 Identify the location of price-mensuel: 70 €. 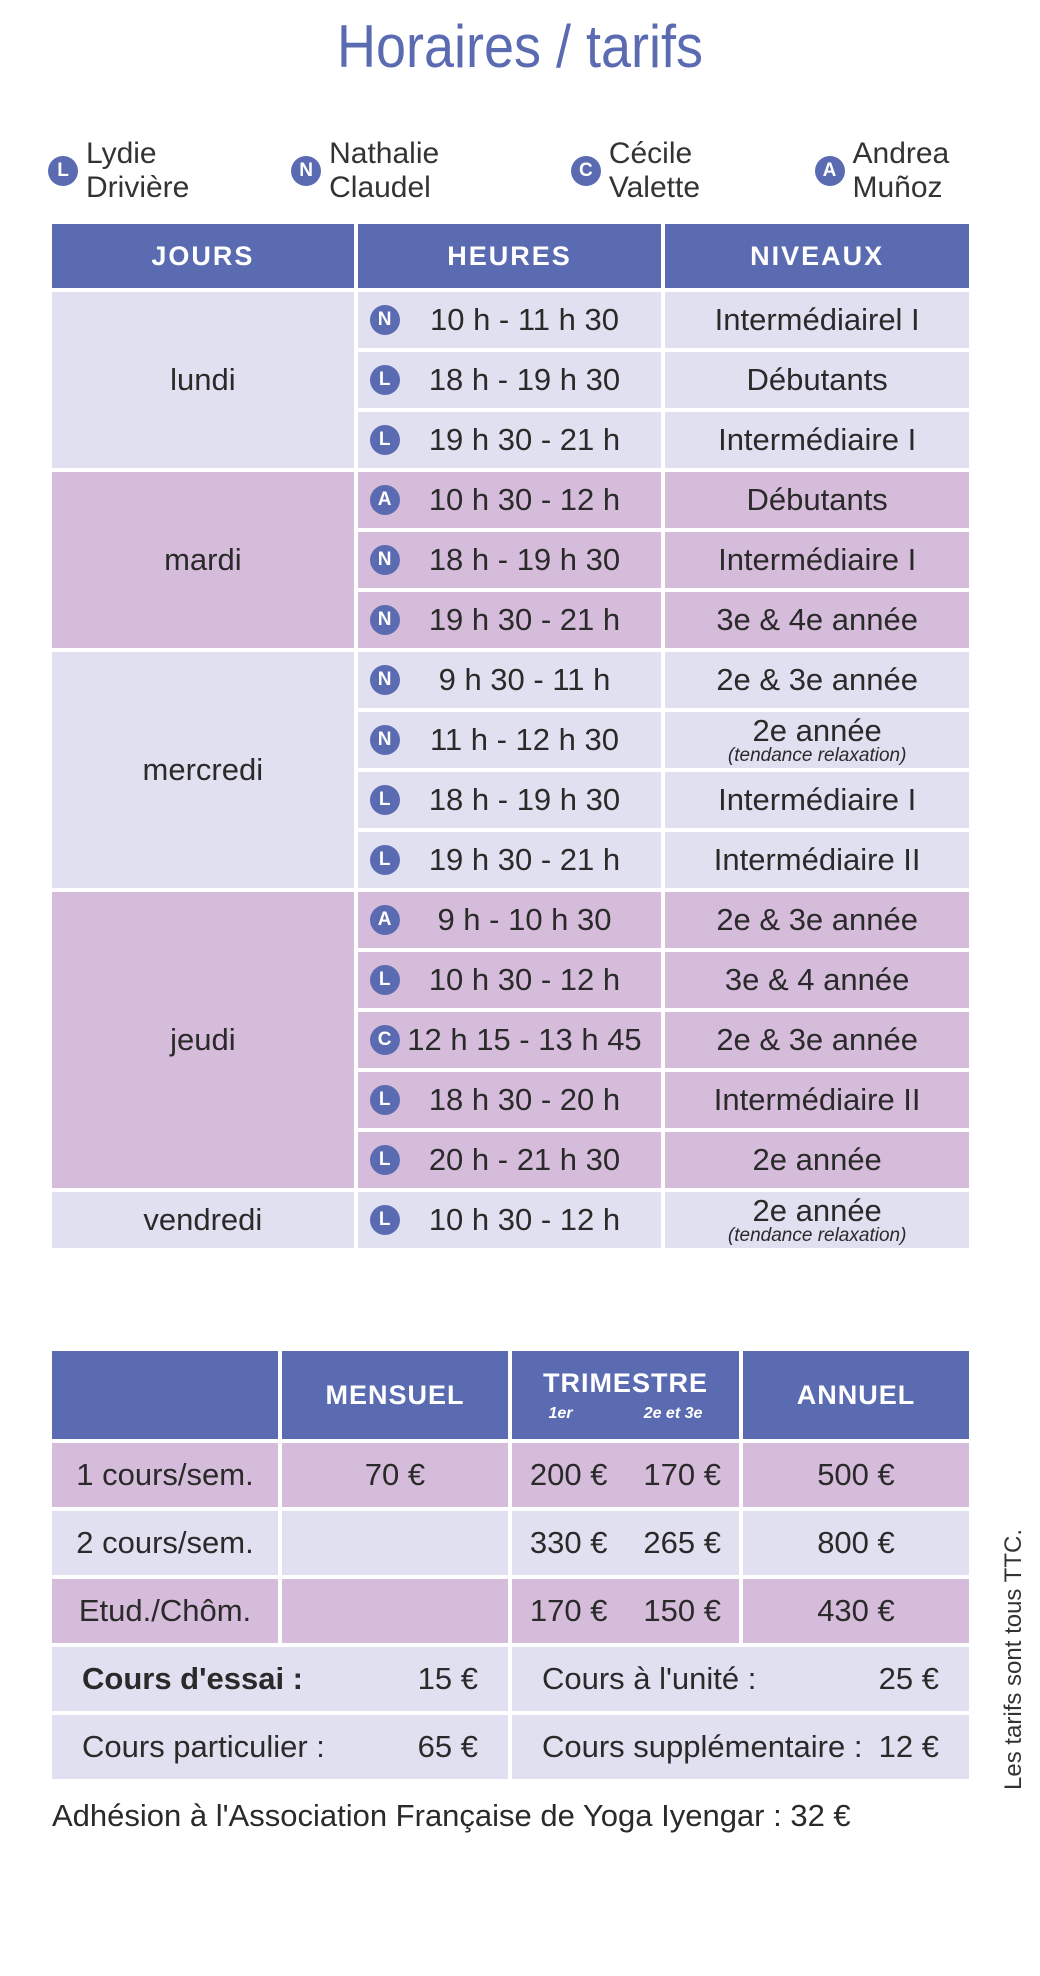
(394, 1475).